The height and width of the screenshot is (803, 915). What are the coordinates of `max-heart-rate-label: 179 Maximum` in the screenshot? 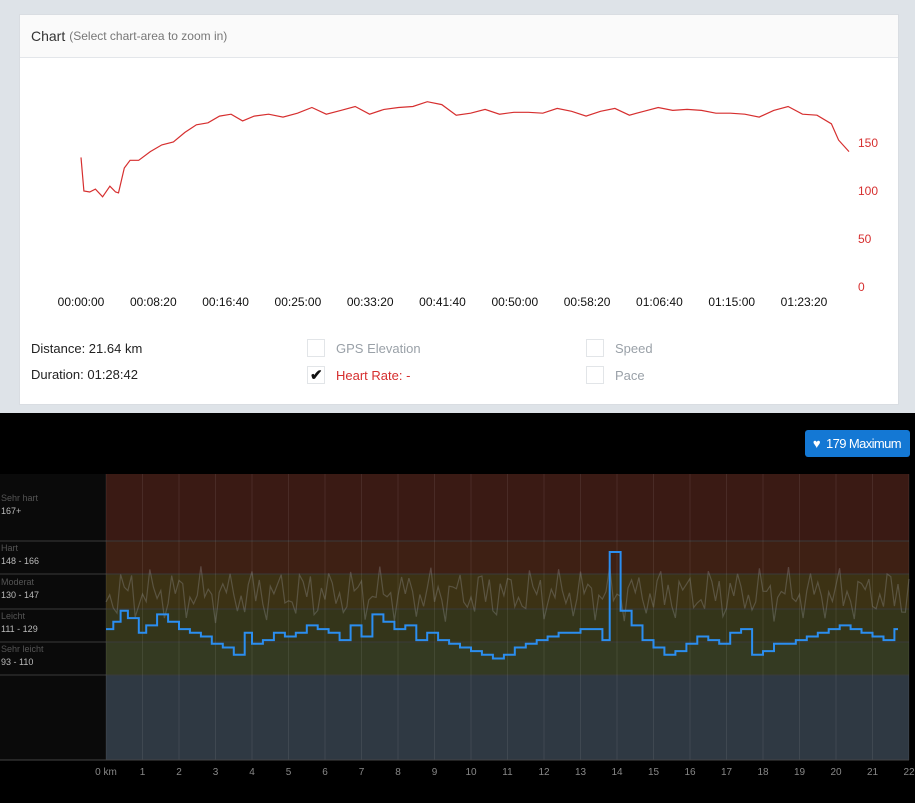 It's located at (863, 443).